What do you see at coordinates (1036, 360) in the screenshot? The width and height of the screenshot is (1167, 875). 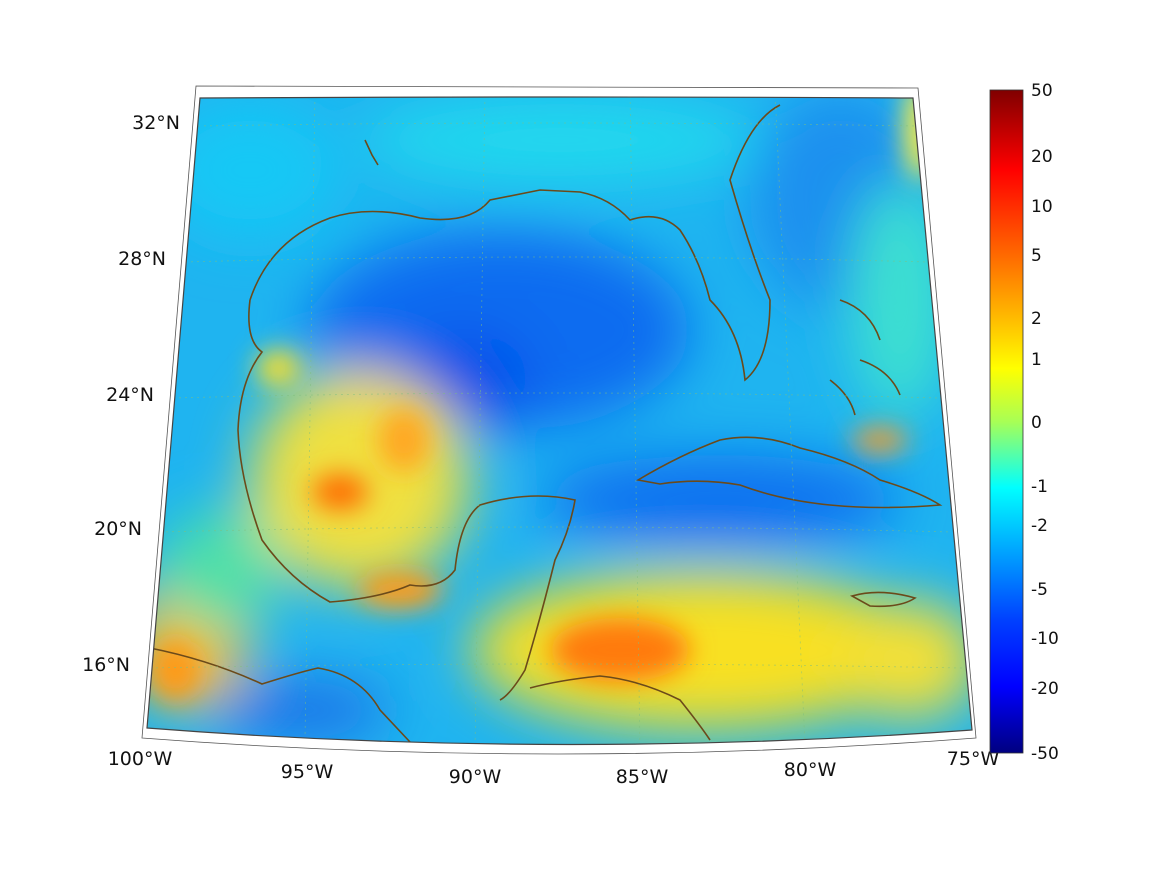 I see `colorbar-tick-label: 1` at bounding box center [1036, 360].